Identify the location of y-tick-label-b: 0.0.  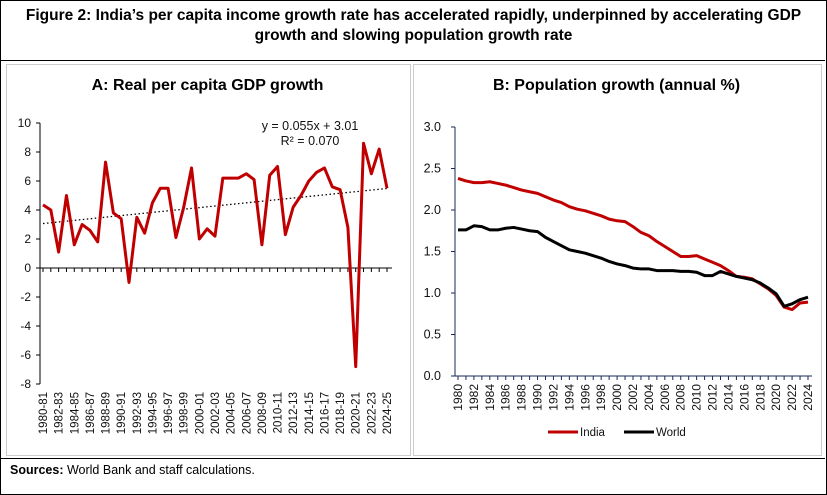
(432, 376).